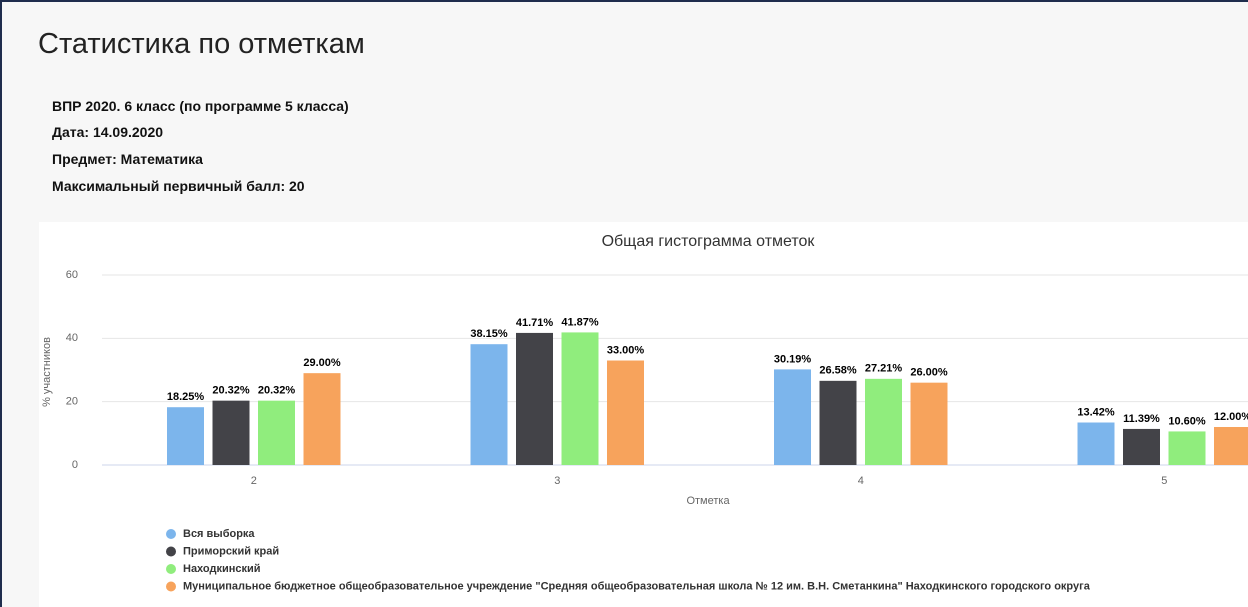  I want to click on legend-label: Находкинский, so click(222, 569).